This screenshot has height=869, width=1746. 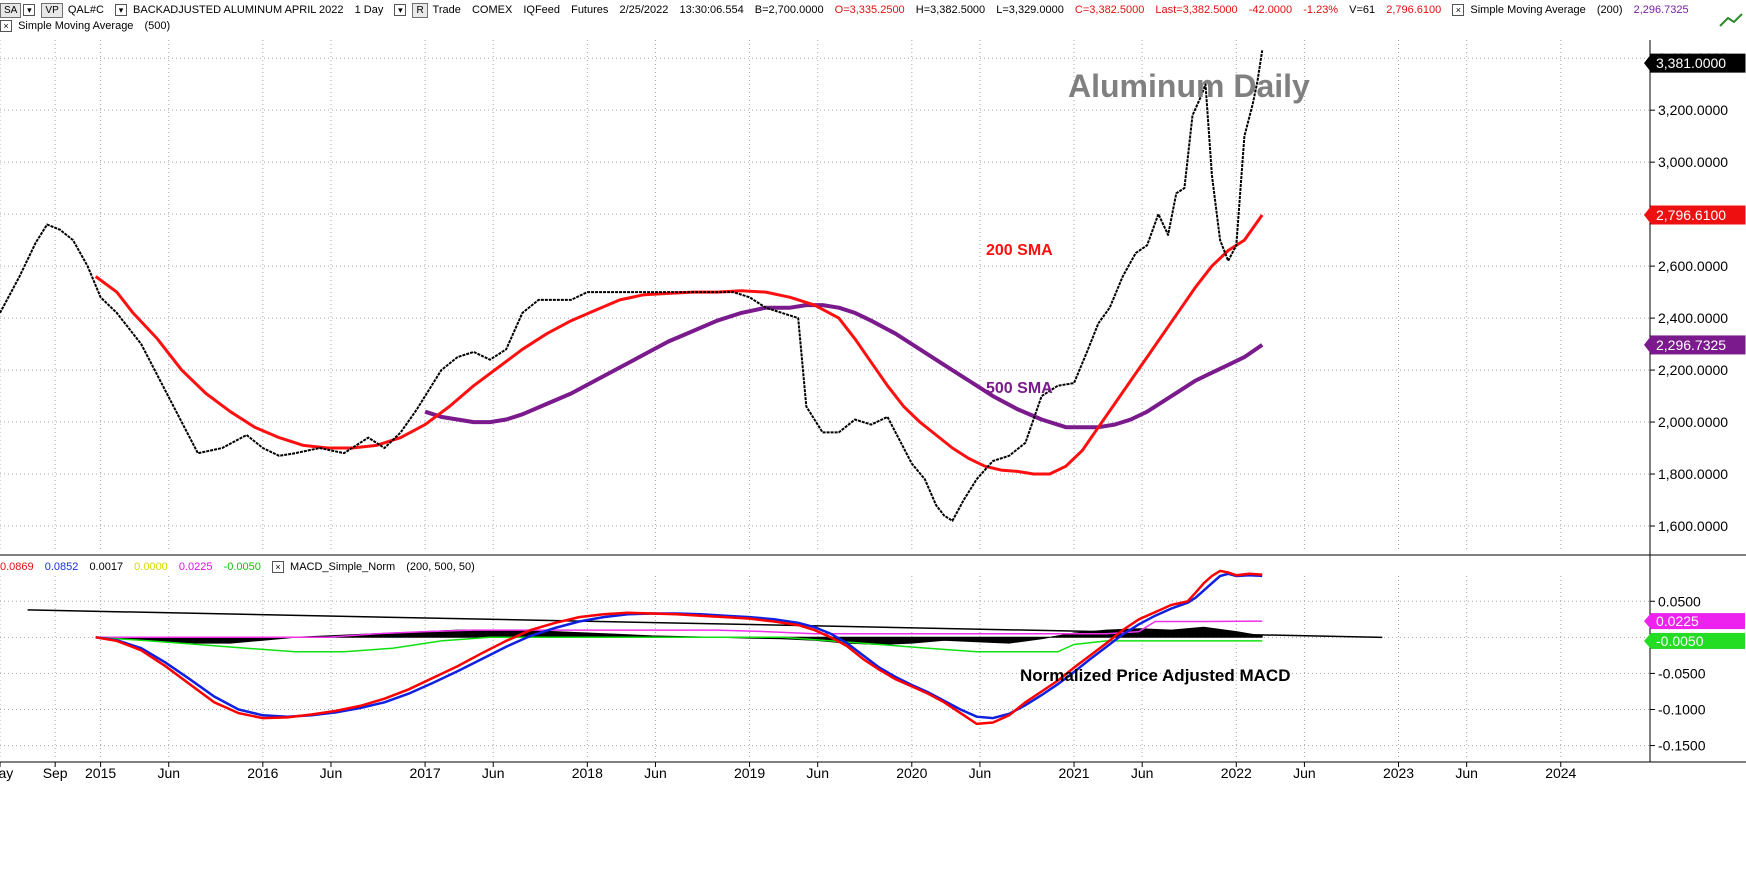 I want to click on x-tick-label-3: Jun, so click(x=168, y=773).